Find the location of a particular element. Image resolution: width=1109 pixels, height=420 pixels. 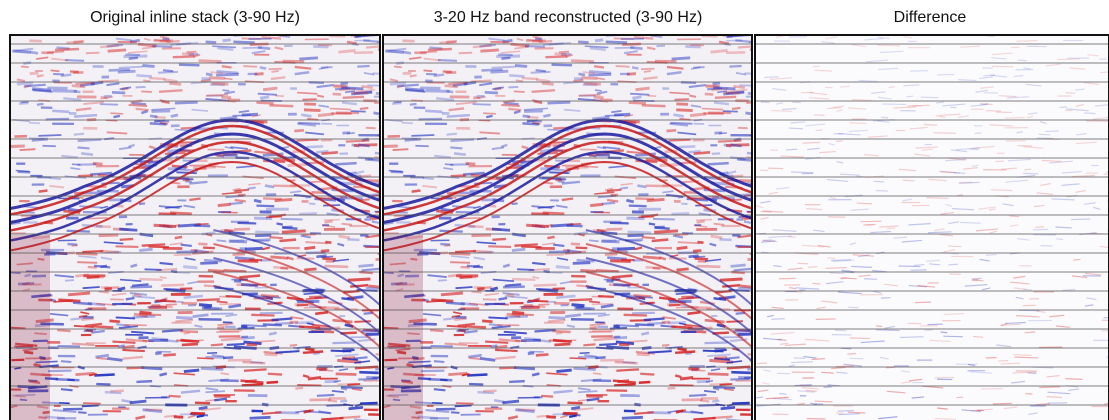

panel-title: Difference is located at coordinates (930, 17).